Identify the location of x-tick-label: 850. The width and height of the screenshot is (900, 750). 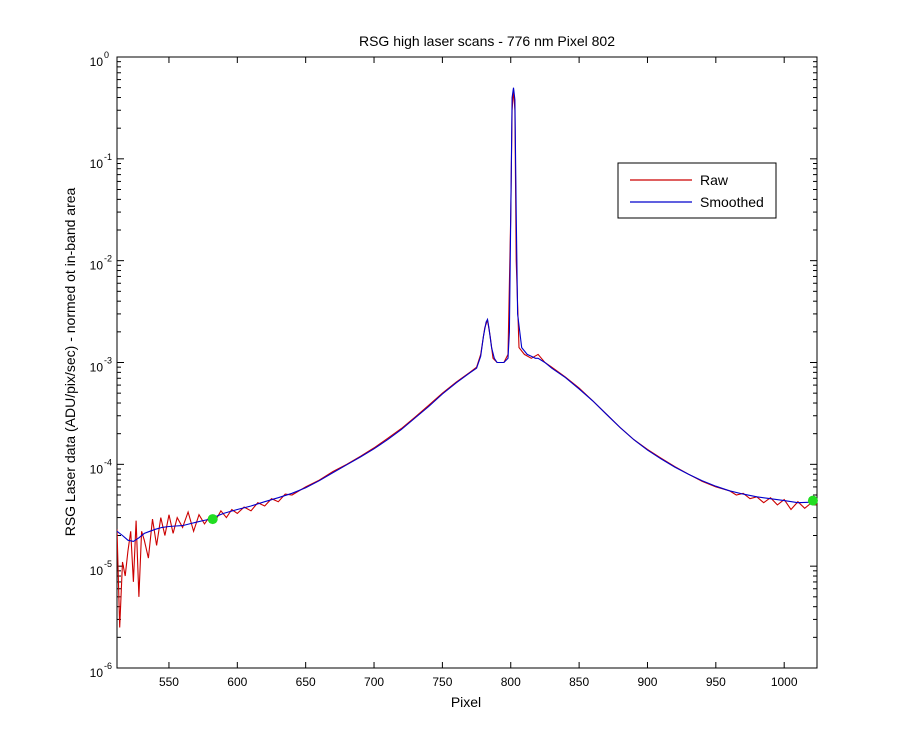
(579, 682).